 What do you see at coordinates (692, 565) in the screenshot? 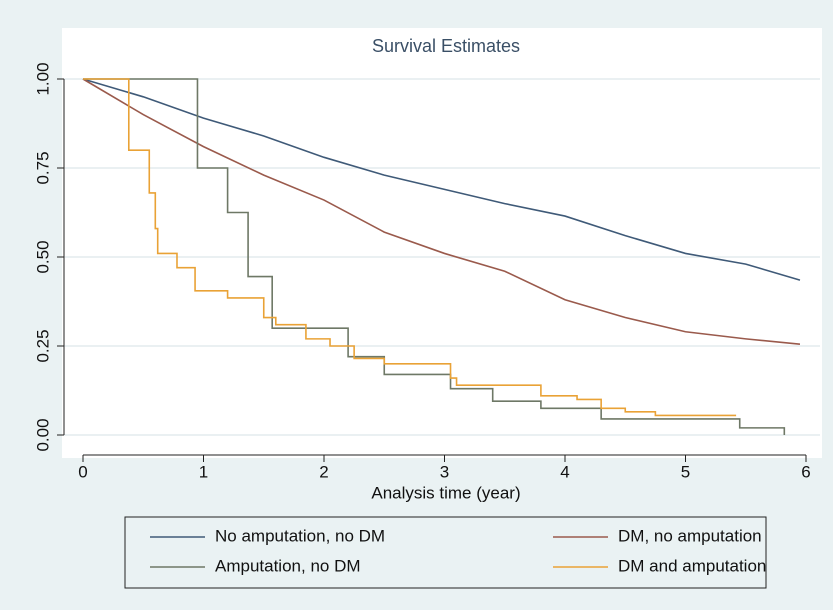
I see `legend-label: DM and amputation` at bounding box center [692, 565].